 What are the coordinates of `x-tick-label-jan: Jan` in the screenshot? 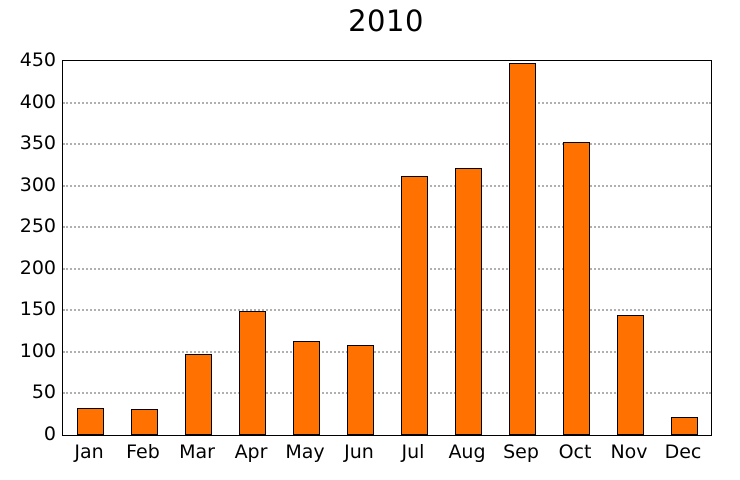 It's located at (89, 452).